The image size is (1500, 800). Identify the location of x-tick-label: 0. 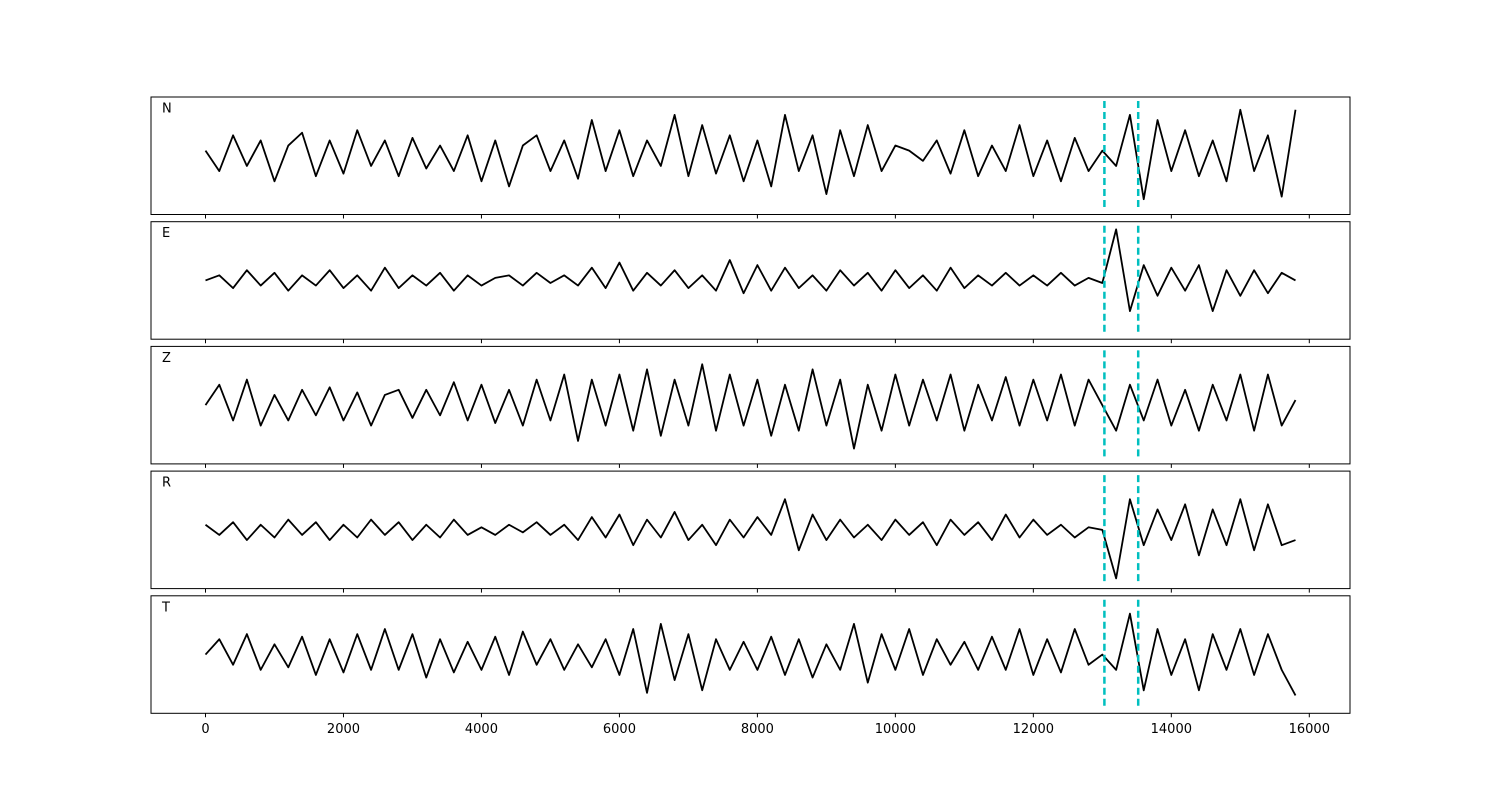
(205, 729).